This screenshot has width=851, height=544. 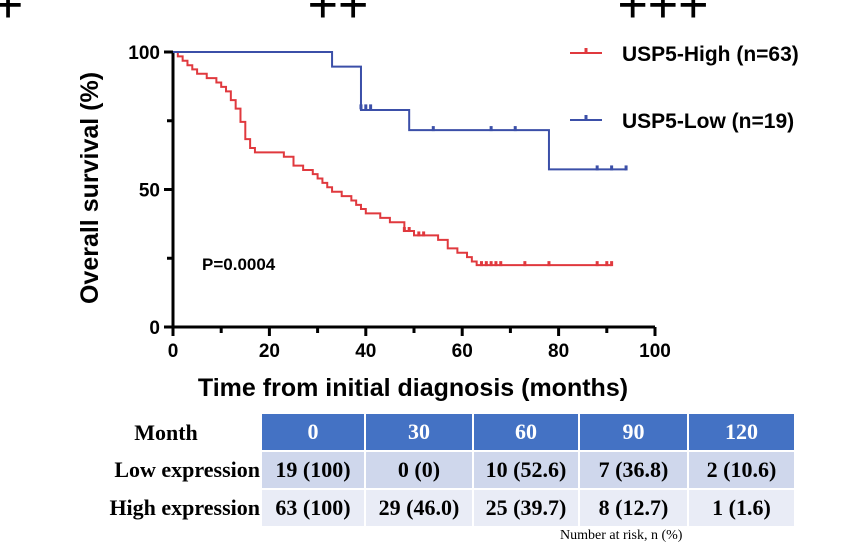 I want to click on x-tick-label: 60, so click(x=462, y=351).